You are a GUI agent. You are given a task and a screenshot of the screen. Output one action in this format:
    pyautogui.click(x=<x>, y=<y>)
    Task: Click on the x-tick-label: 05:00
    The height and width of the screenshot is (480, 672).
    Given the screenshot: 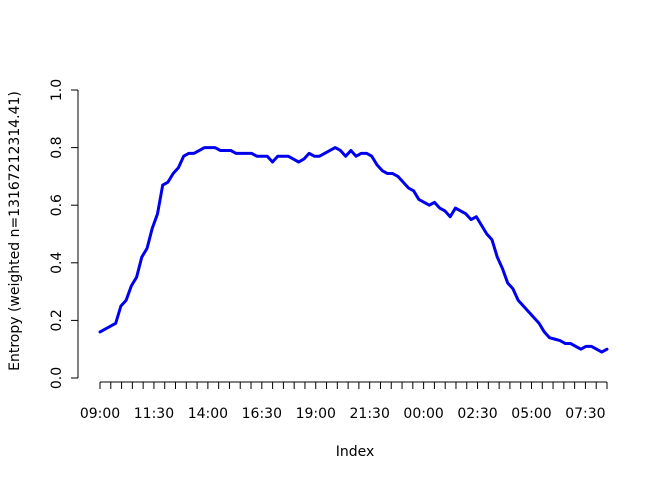 What is the action you would take?
    pyautogui.click(x=531, y=414)
    